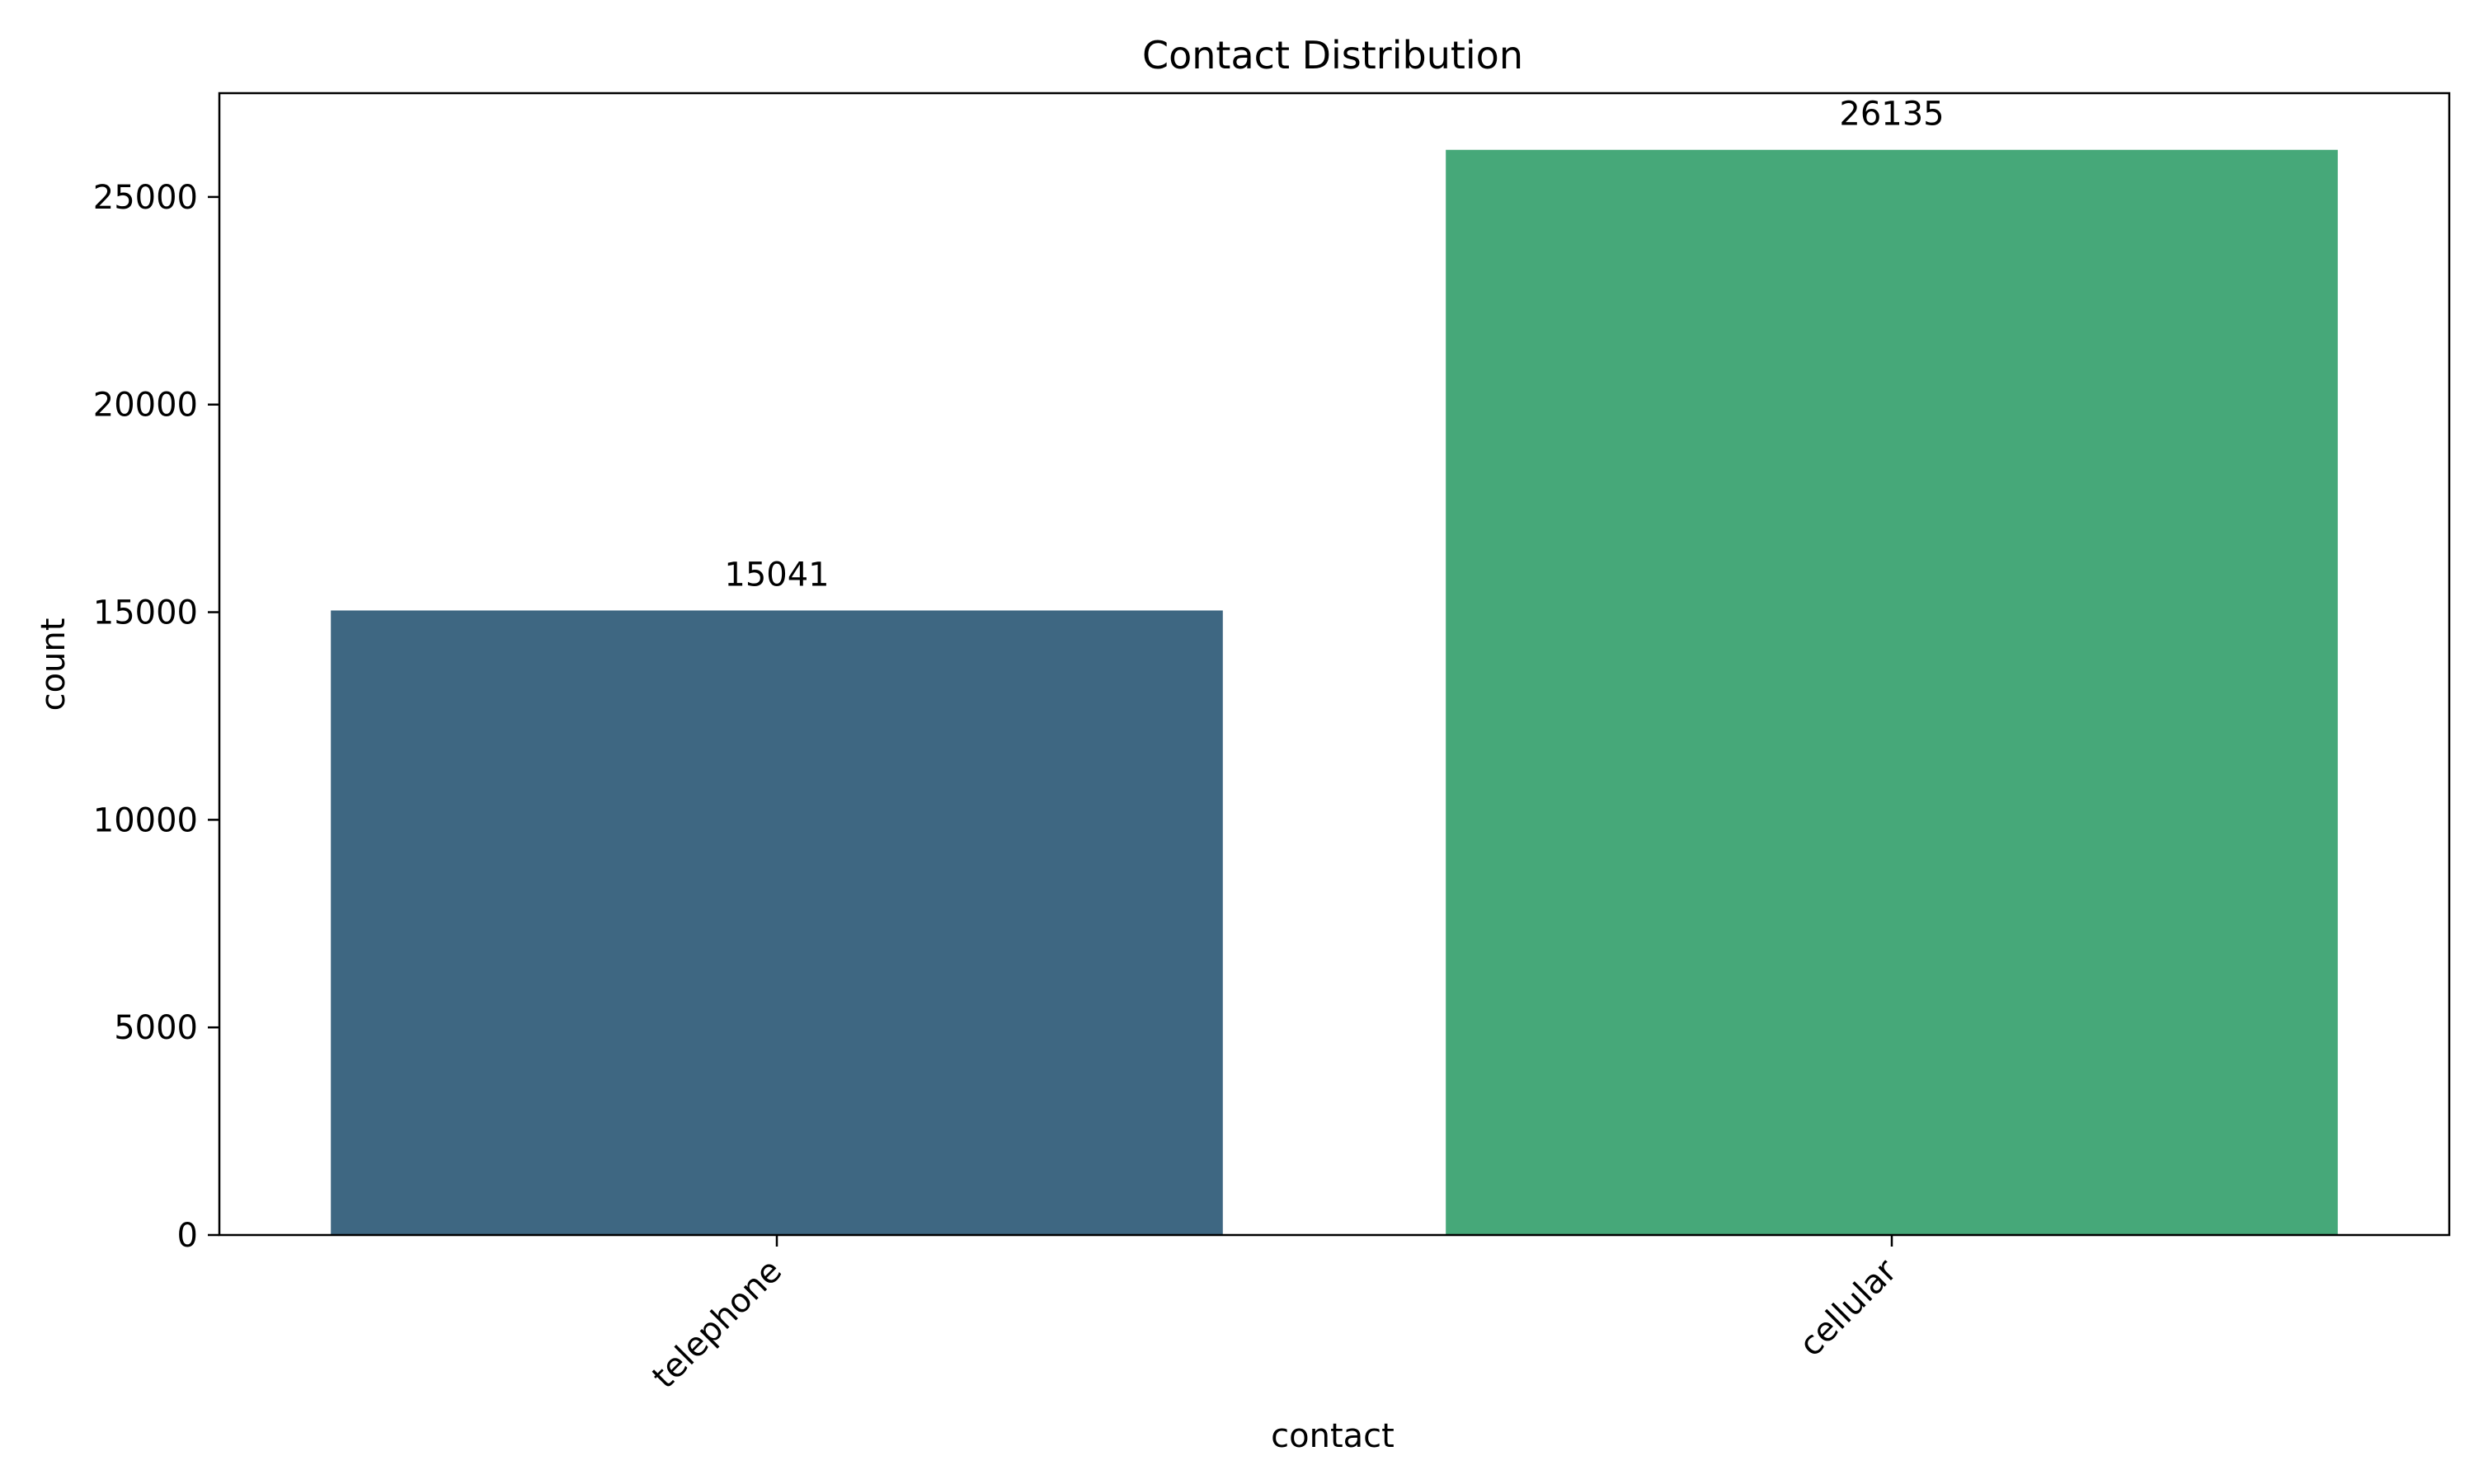 The height and width of the screenshot is (1484, 2474). What do you see at coordinates (1274, 1315) in the screenshot?
I see `x-axis: telephone cellular` at bounding box center [1274, 1315].